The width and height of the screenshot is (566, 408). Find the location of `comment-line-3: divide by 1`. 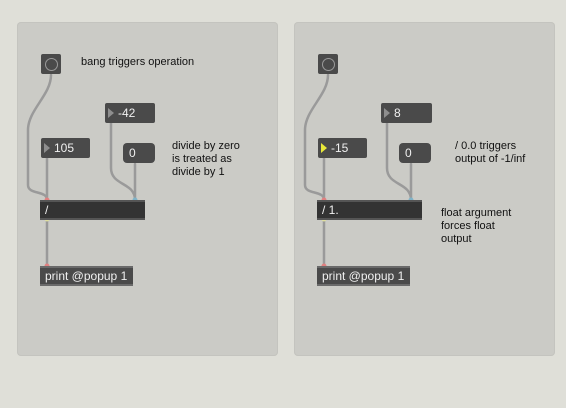

comment-line-3: divide by 1 is located at coordinates (198, 172).